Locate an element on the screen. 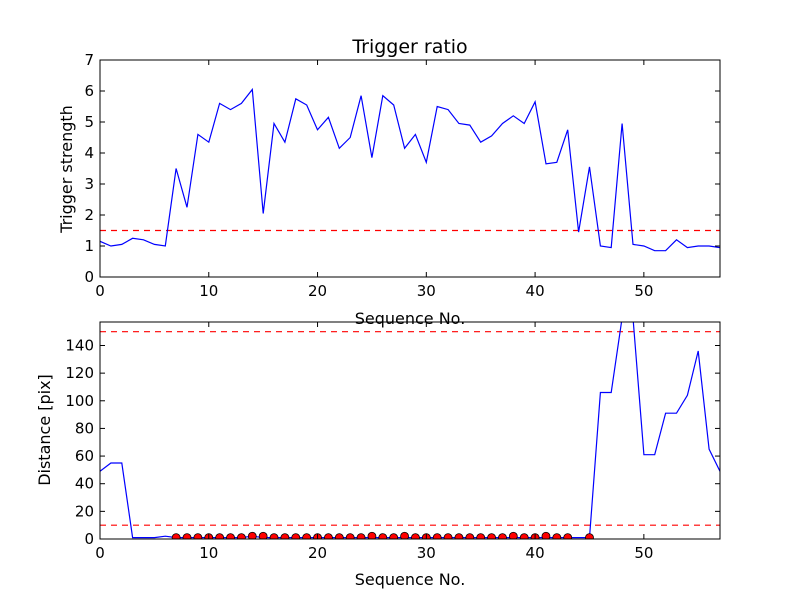 Image resolution: width=800 pixels, height=600 pixels. top-chart-xlabel: Sequence No. is located at coordinates (410, 318).